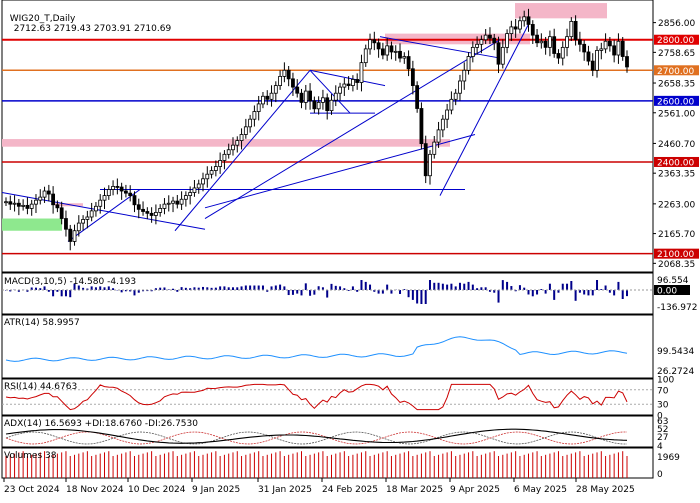 This screenshot has height=503, width=700. I want to click on price-tick-label: 2561.00, so click(676, 114).